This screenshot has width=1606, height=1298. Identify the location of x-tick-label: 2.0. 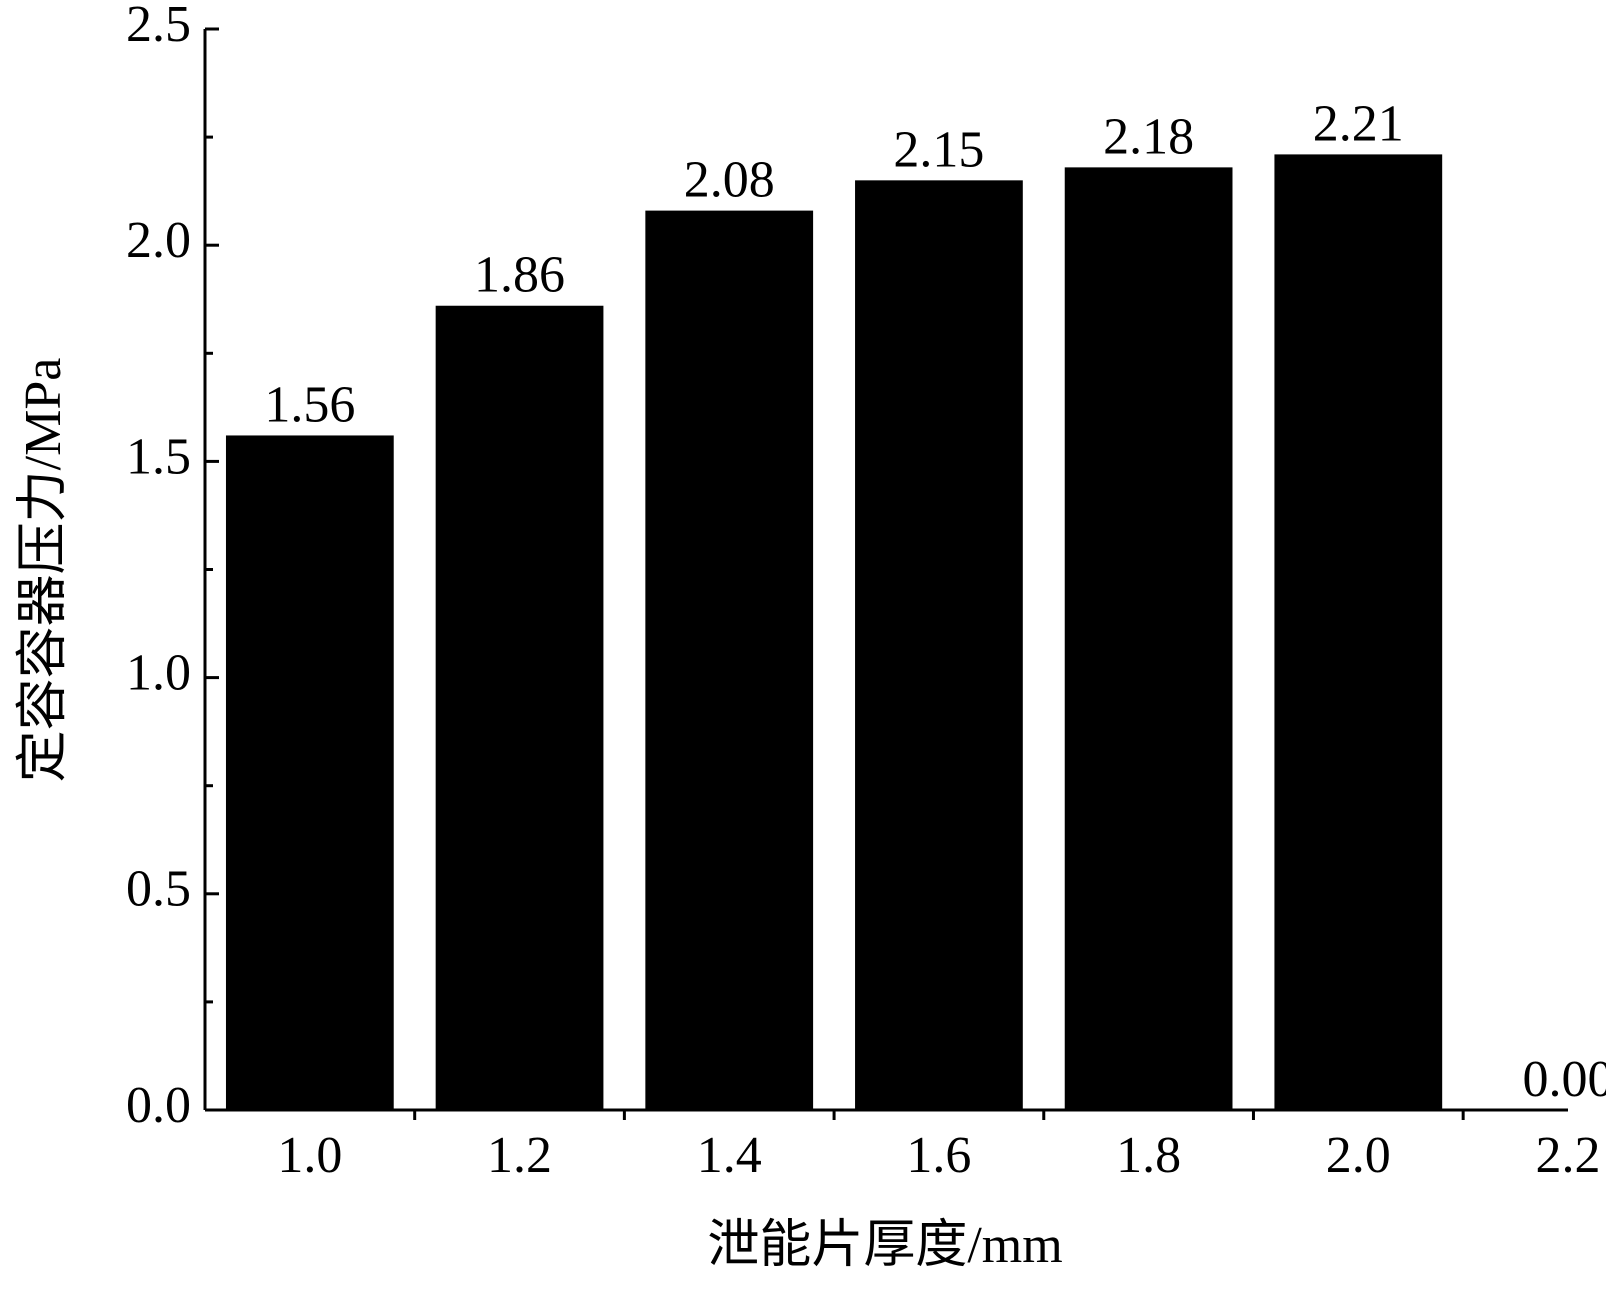
(1358, 1155).